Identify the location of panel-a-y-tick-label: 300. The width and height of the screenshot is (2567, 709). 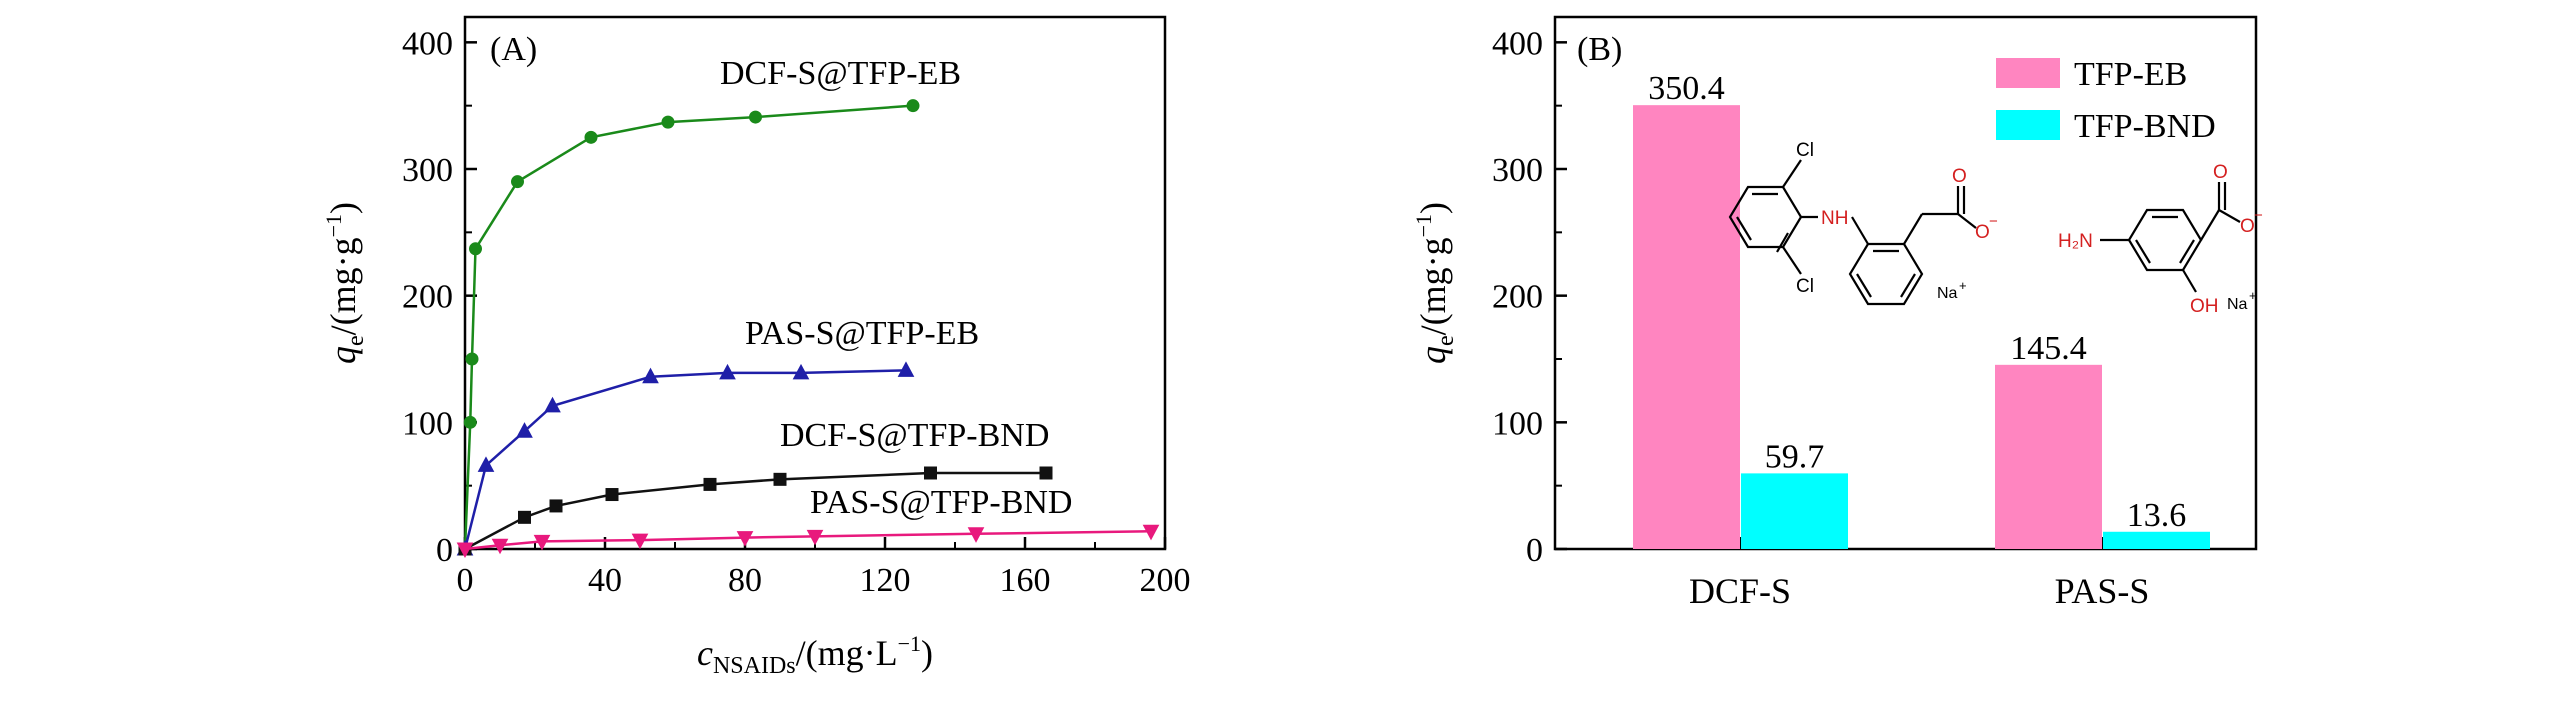
(427, 170).